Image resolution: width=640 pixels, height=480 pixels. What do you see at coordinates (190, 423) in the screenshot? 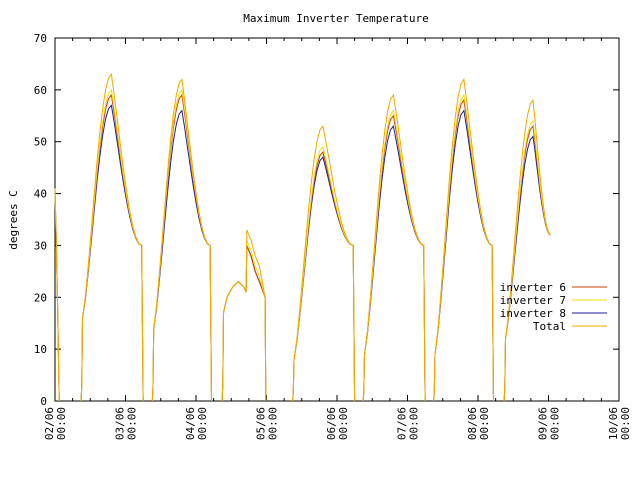
I see `x-tick-label-date: 04/06` at bounding box center [190, 423].